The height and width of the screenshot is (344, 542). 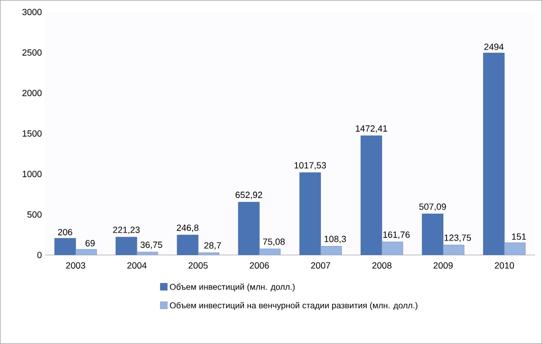 I want to click on data-label: 507,09, so click(x=432, y=207).